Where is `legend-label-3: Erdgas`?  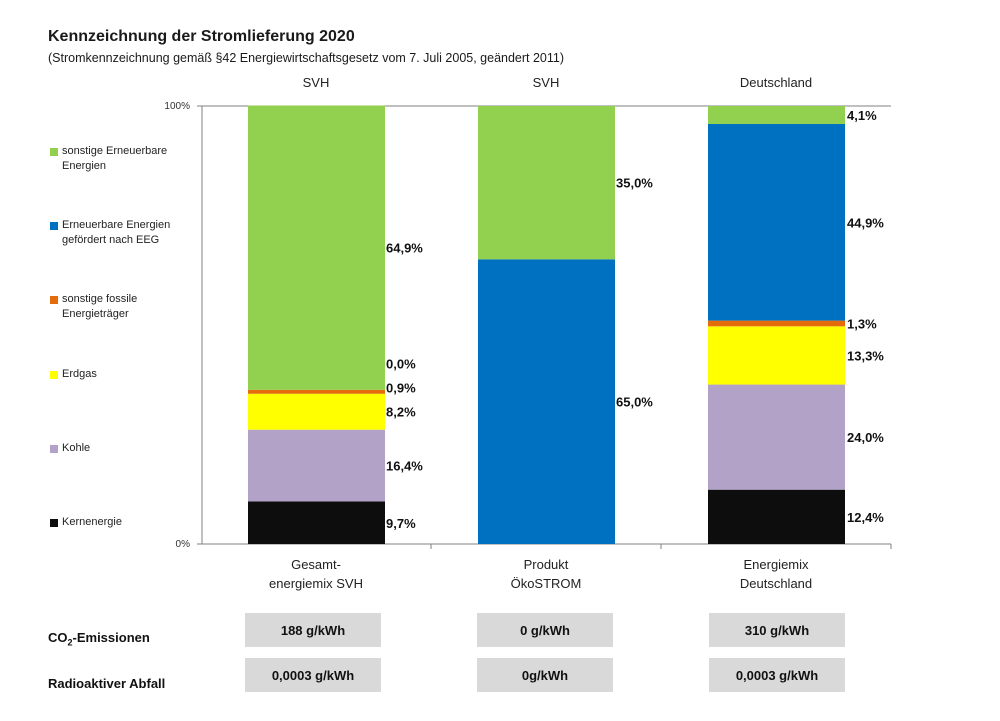 legend-label-3: Erdgas is located at coordinates (132, 374).